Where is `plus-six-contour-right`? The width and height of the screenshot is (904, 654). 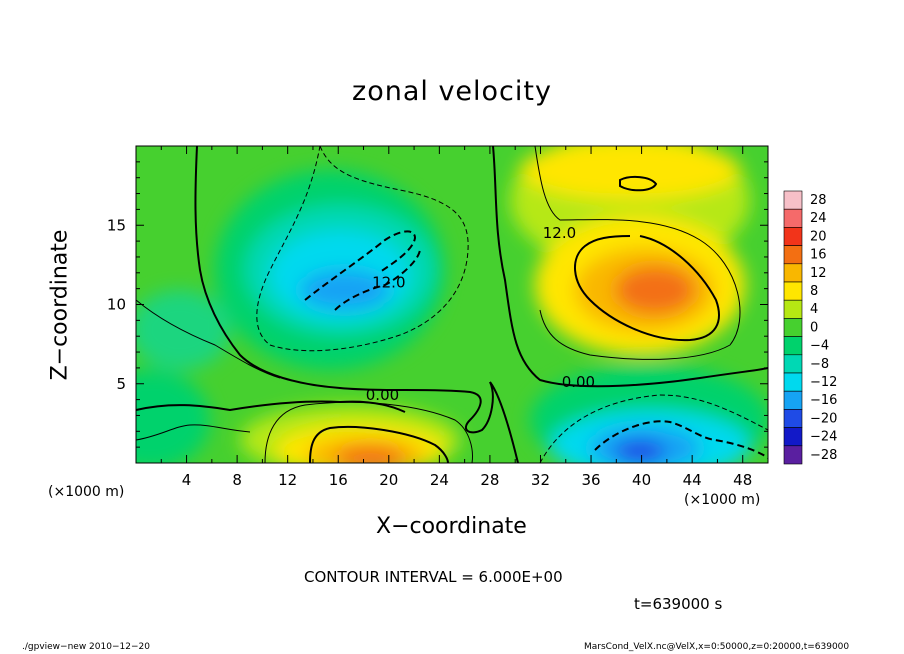 plus-six-contour-right is located at coordinates (637, 253).